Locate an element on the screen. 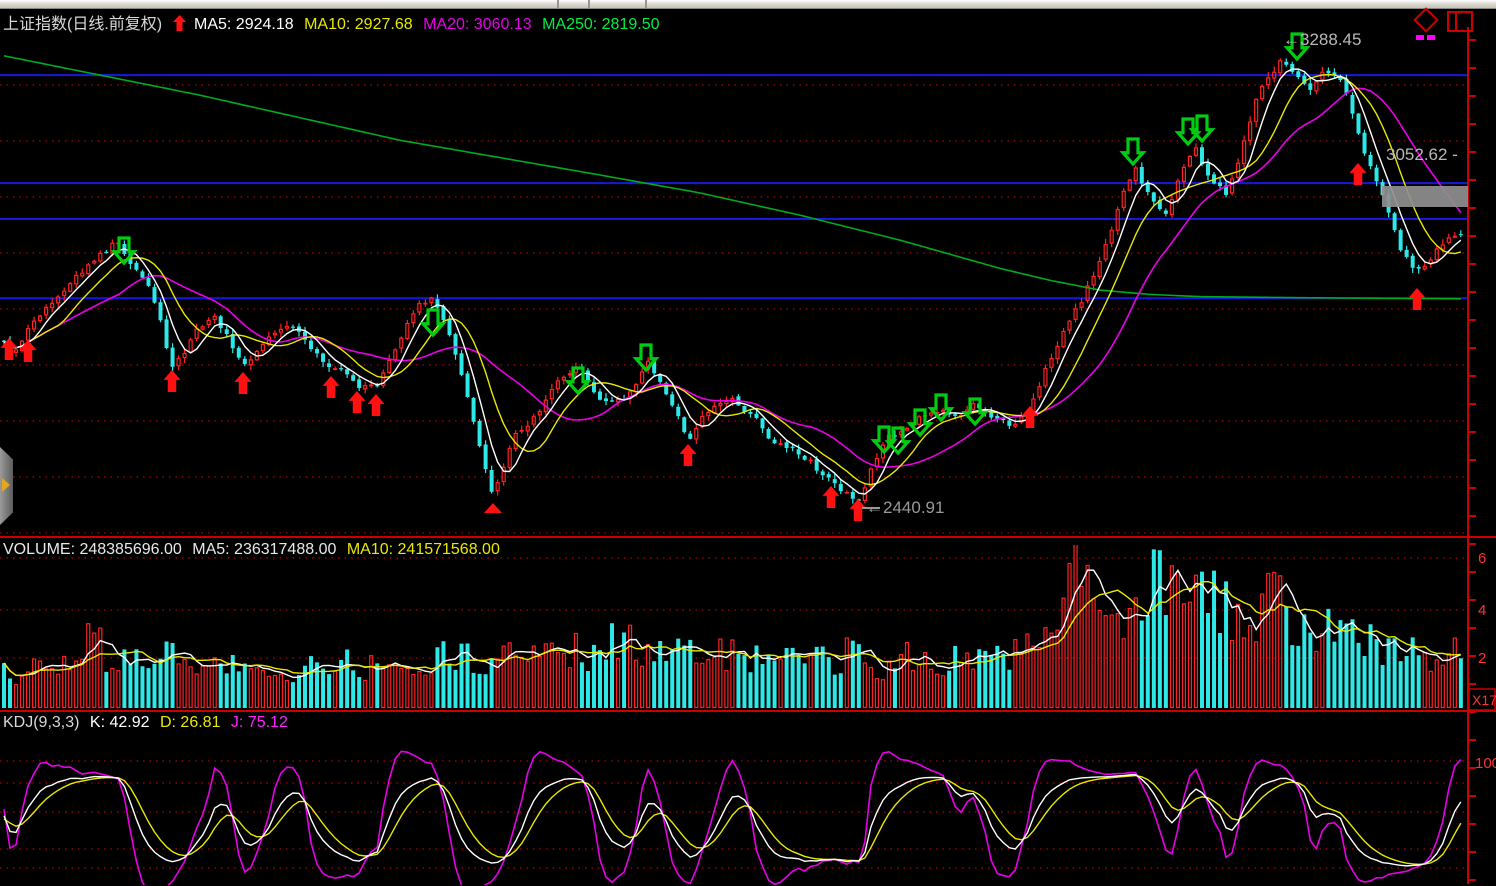 This screenshot has height=886, width=1496. toolbar-edge is located at coordinates (748, 4).